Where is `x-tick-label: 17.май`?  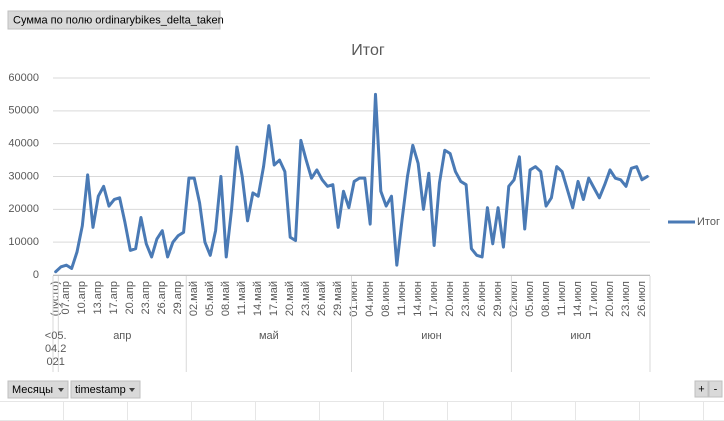 x-tick-label: 17.май is located at coordinates (274, 298).